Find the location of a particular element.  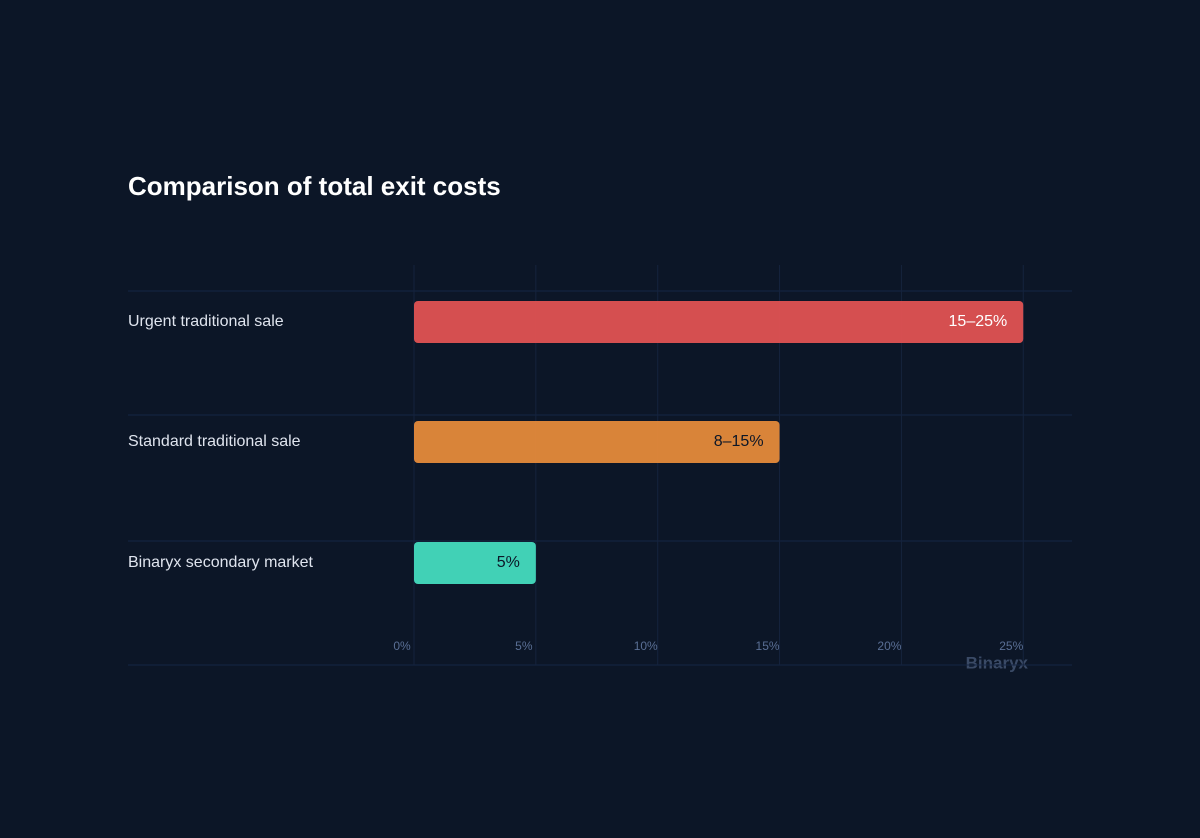

value-label: 5% is located at coordinates (508, 562).